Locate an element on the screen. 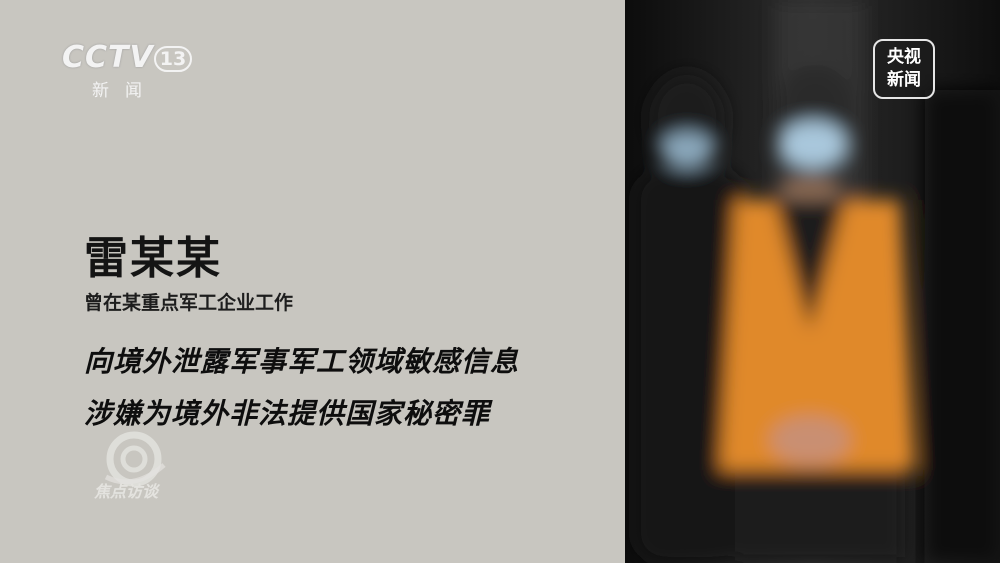 The width and height of the screenshot is (1000, 563). suspect-role: 曾在某重点军工企业工作 is located at coordinates (189, 303).